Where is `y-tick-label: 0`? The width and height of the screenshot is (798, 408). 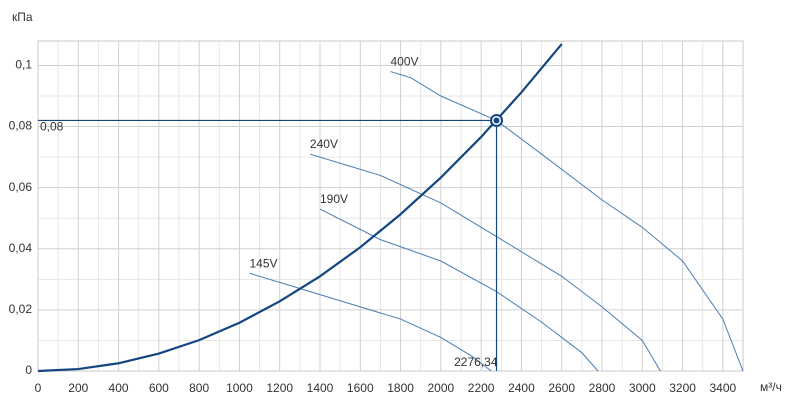
y-tick-label: 0 is located at coordinates (28, 370).